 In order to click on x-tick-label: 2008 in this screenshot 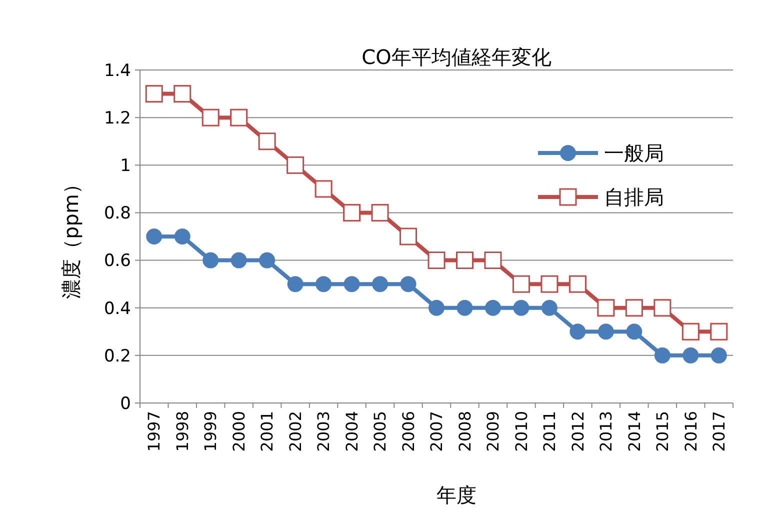, I will do `click(464, 431)`.